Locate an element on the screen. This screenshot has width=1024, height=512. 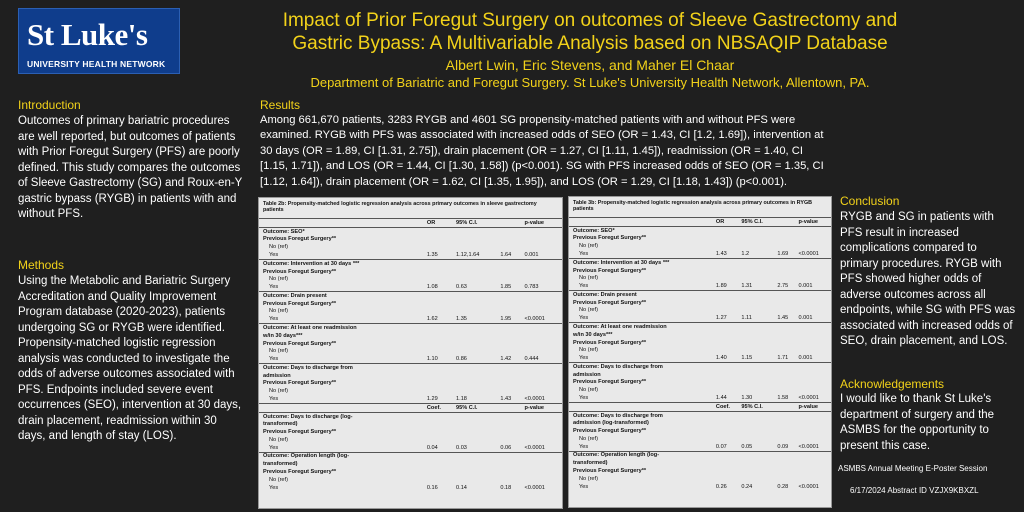
table-cell: 2.75 is located at coordinates (783, 286).